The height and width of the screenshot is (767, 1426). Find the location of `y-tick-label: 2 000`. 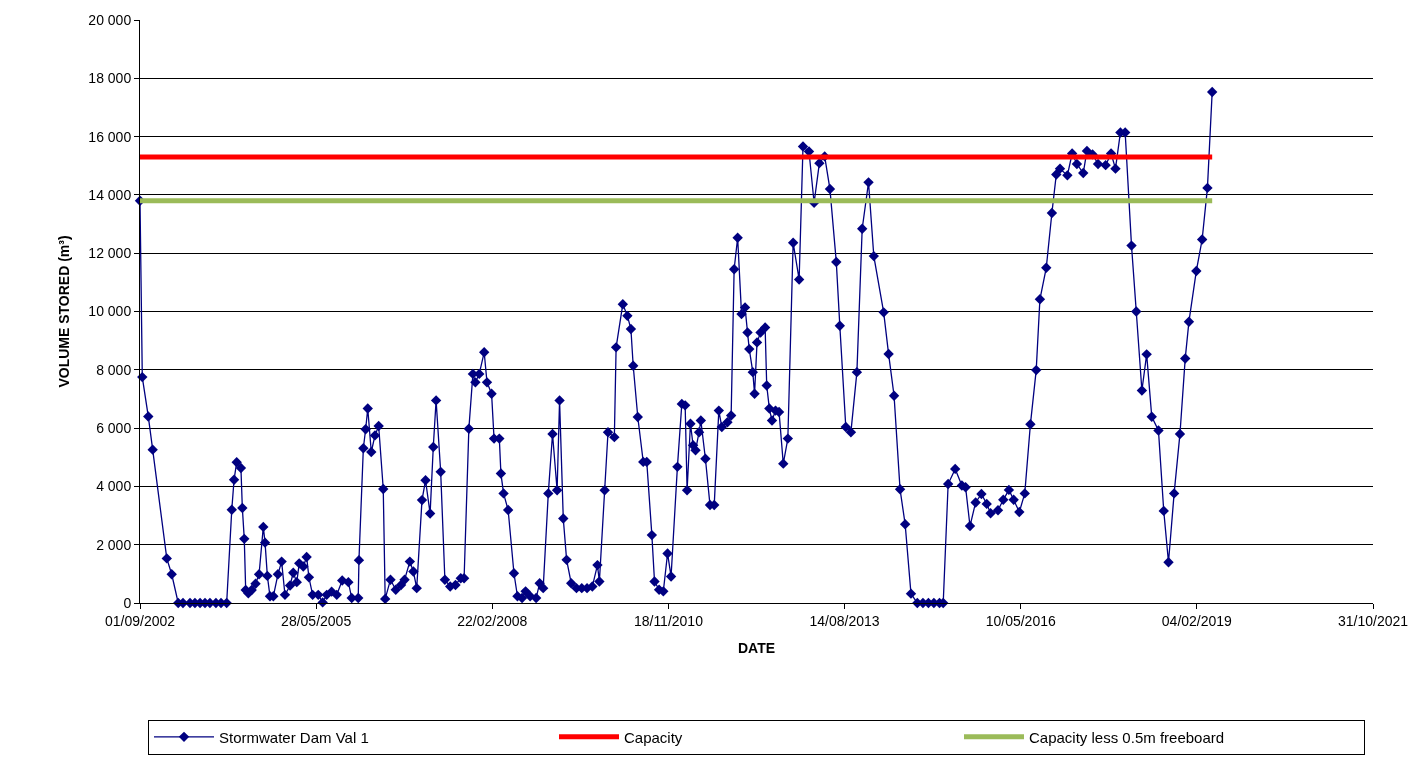

y-tick-label: 2 000 is located at coordinates (114, 544).